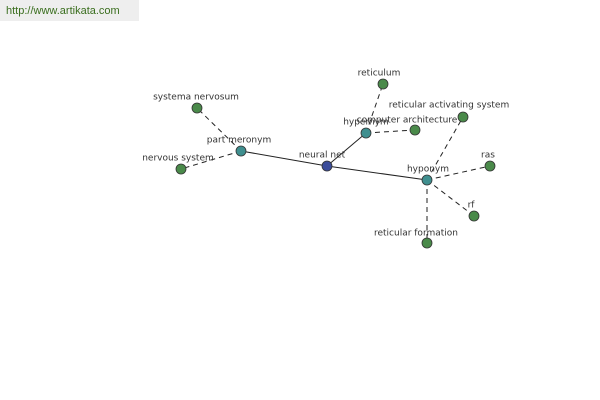 This screenshot has width=600, height=400. I want to click on node-label: part meronym, so click(239, 141).